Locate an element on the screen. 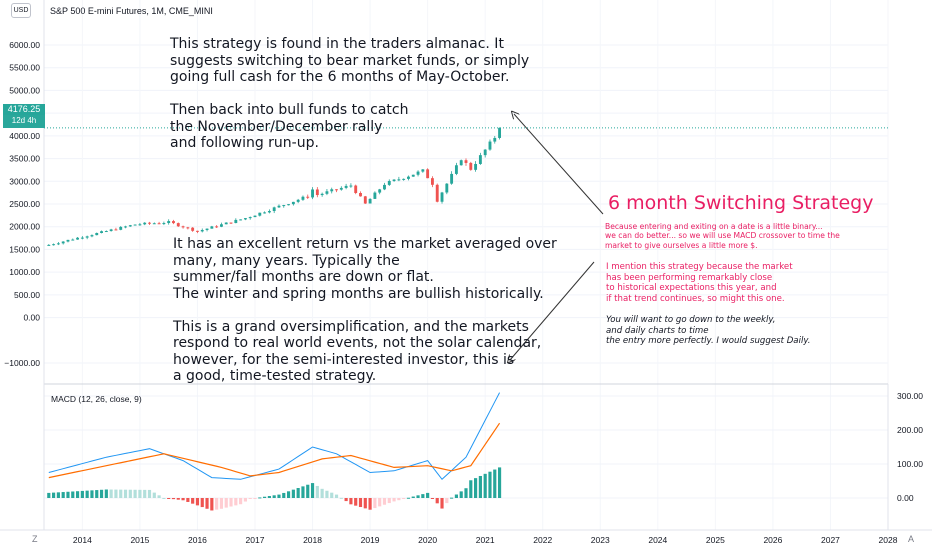 This screenshot has height=550, width=932. time-tick-label: 2020 is located at coordinates (427, 540).